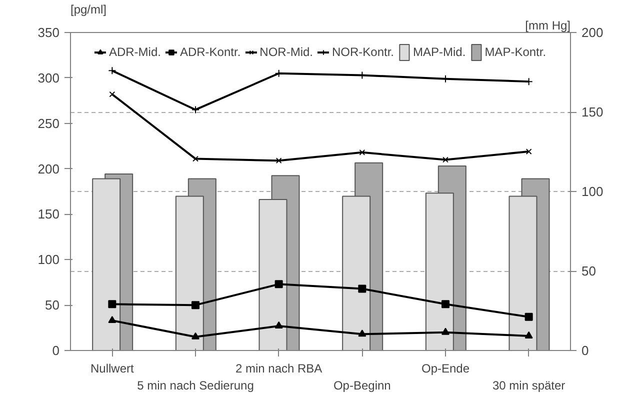 This screenshot has height=414, width=634. Describe the element at coordinates (210, 52) in the screenshot. I see `legend-label: ADR-Kontr.` at that location.